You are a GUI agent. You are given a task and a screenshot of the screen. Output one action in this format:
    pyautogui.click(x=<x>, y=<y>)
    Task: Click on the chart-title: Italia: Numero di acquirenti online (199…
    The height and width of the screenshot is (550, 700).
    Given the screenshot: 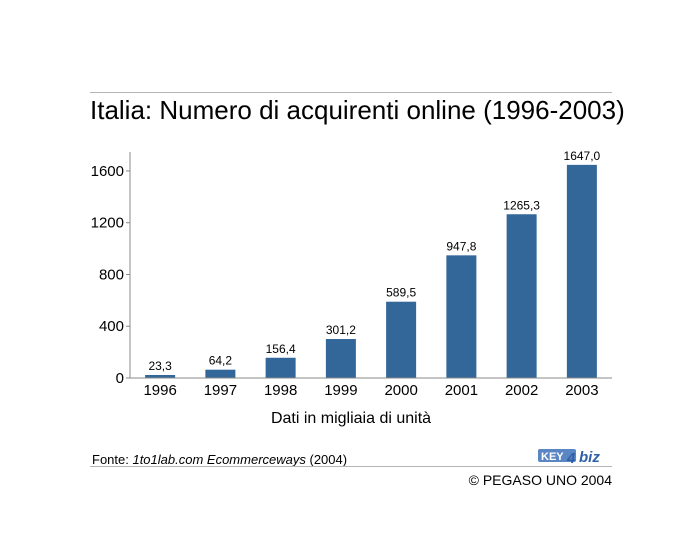 What is the action you would take?
    pyautogui.click(x=357, y=110)
    